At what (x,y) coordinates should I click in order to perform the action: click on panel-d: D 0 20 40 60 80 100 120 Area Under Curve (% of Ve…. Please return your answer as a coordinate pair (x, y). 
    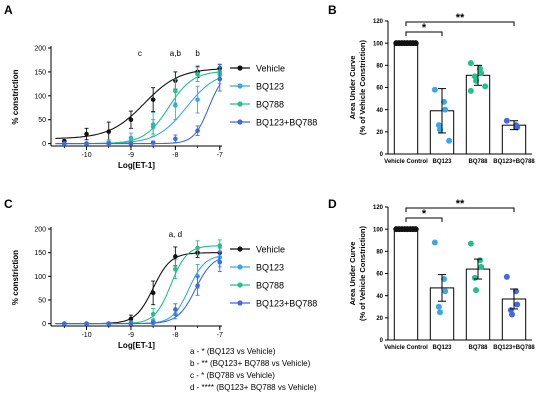
    Looking at the image, I should click on (431, 274).